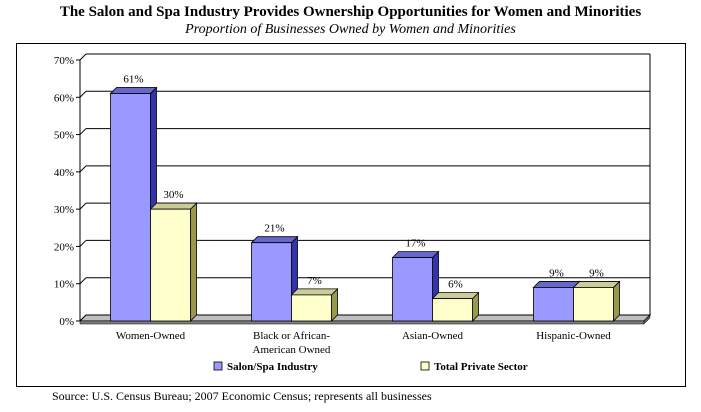  Describe the element at coordinates (64, 210) in the screenshot. I see `y-tick-label: 30%` at that location.